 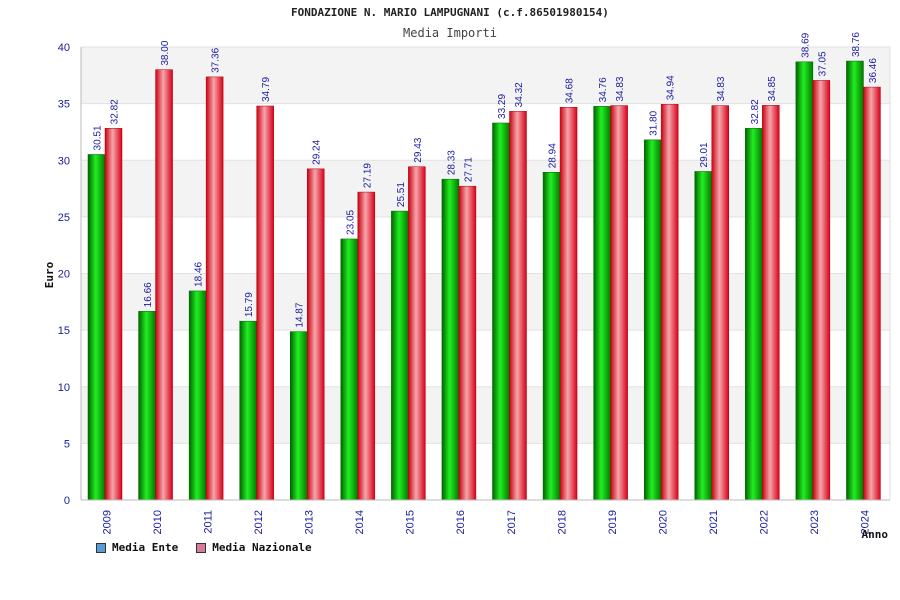 What do you see at coordinates (551, 336) in the screenshot?
I see `bar-media-ente-2018` at bounding box center [551, 336].